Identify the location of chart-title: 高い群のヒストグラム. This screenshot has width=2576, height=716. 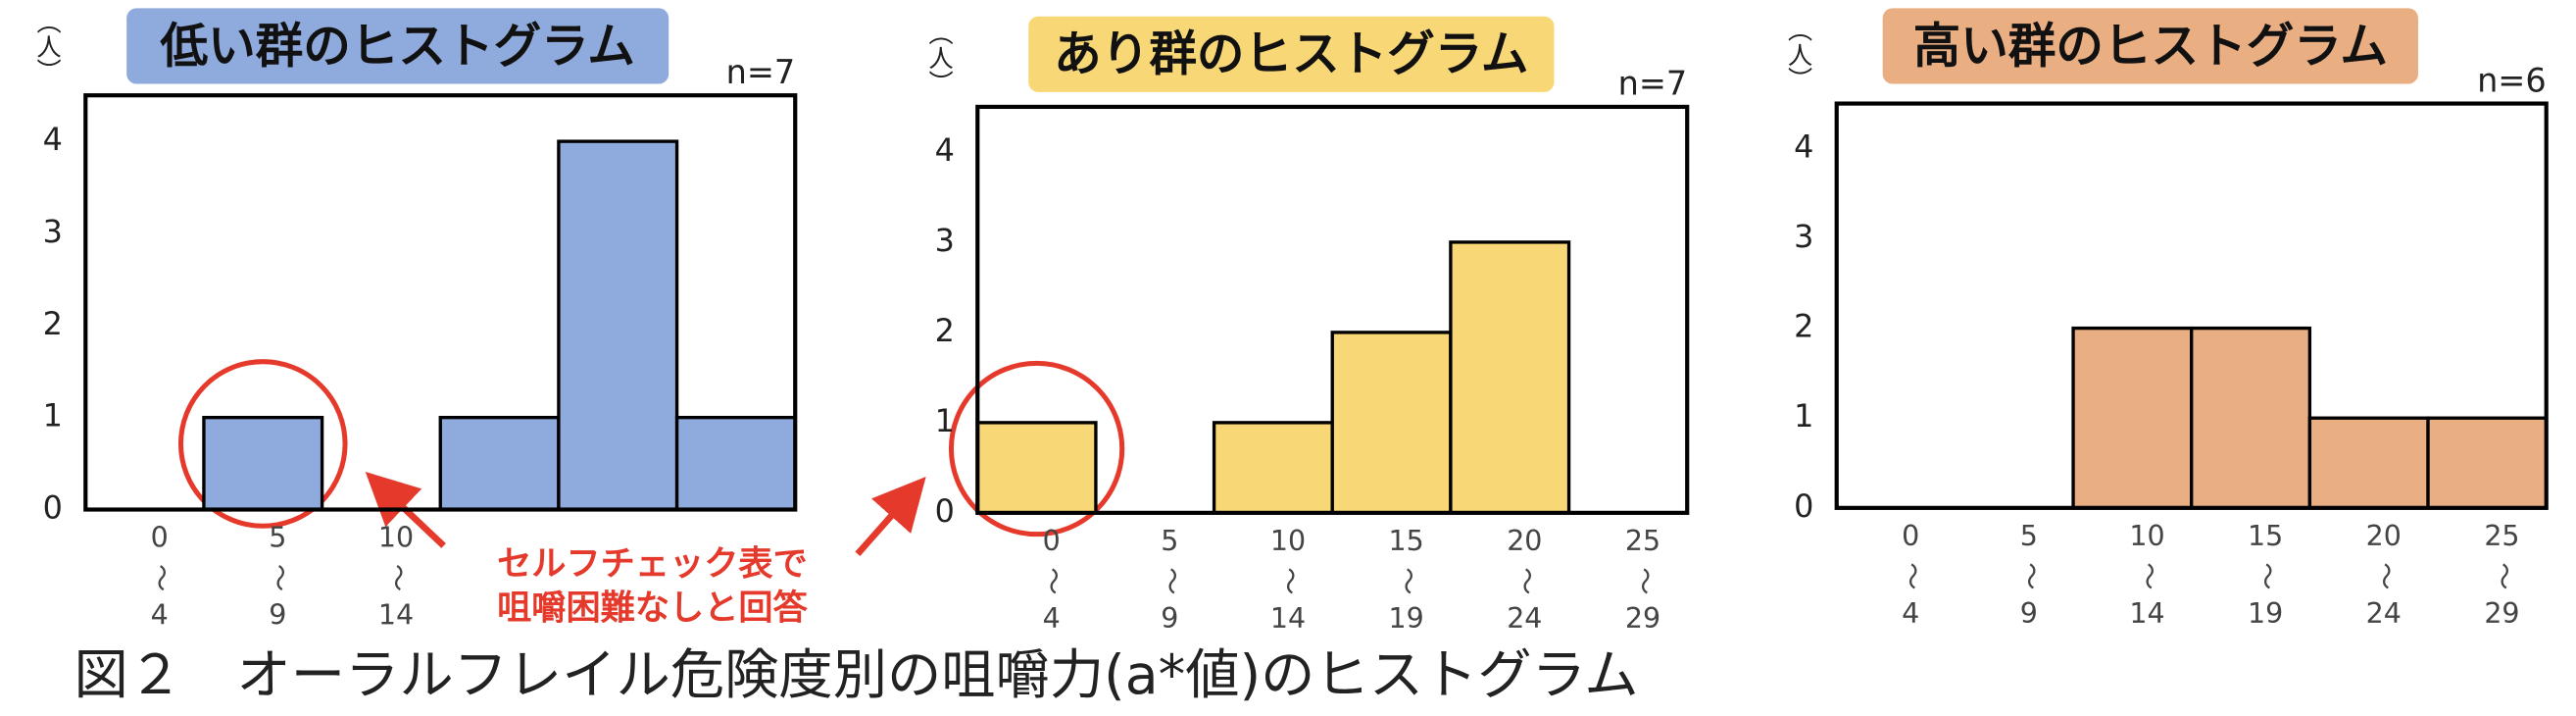
(2150, 46).